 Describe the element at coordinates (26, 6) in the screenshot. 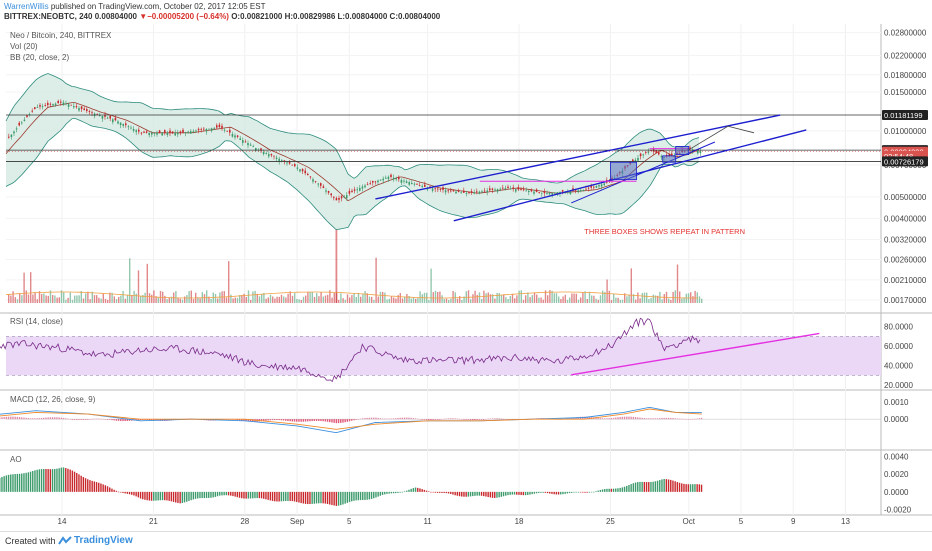

I see `author-link: WarrenWillis` at that location.